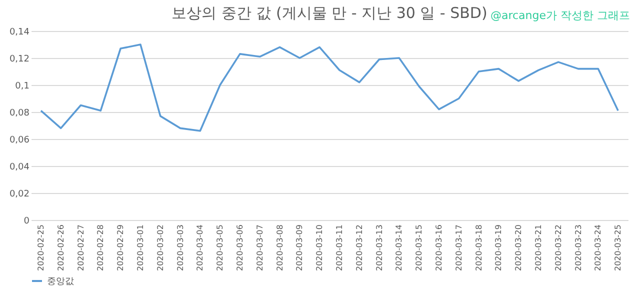 This screenshot has height=290, width=640. Describe the element at coordinates (19, 167) in the screenshot. I see `y-tick-label: 0,04` at that location.